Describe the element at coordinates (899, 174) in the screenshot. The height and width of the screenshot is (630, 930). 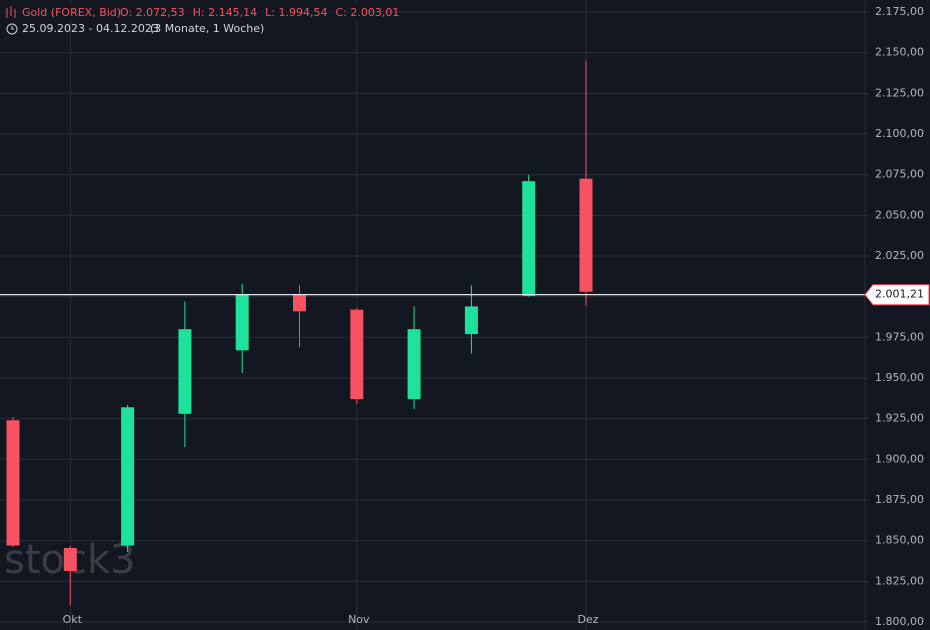
I see `y-tick-label: 2.075,00` at that location.